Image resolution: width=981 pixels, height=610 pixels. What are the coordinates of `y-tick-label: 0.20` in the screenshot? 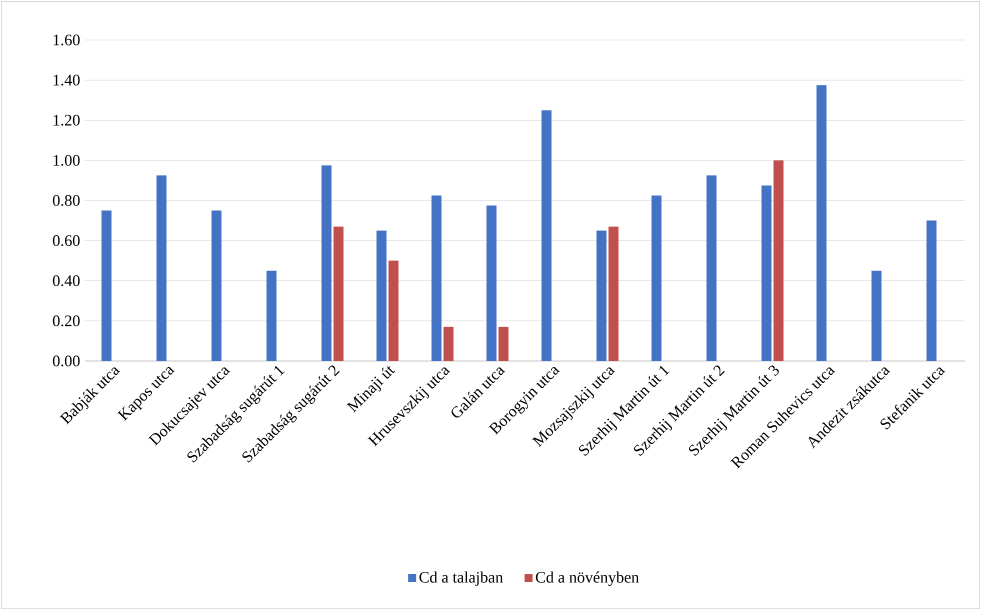 It's located at (66, 320).